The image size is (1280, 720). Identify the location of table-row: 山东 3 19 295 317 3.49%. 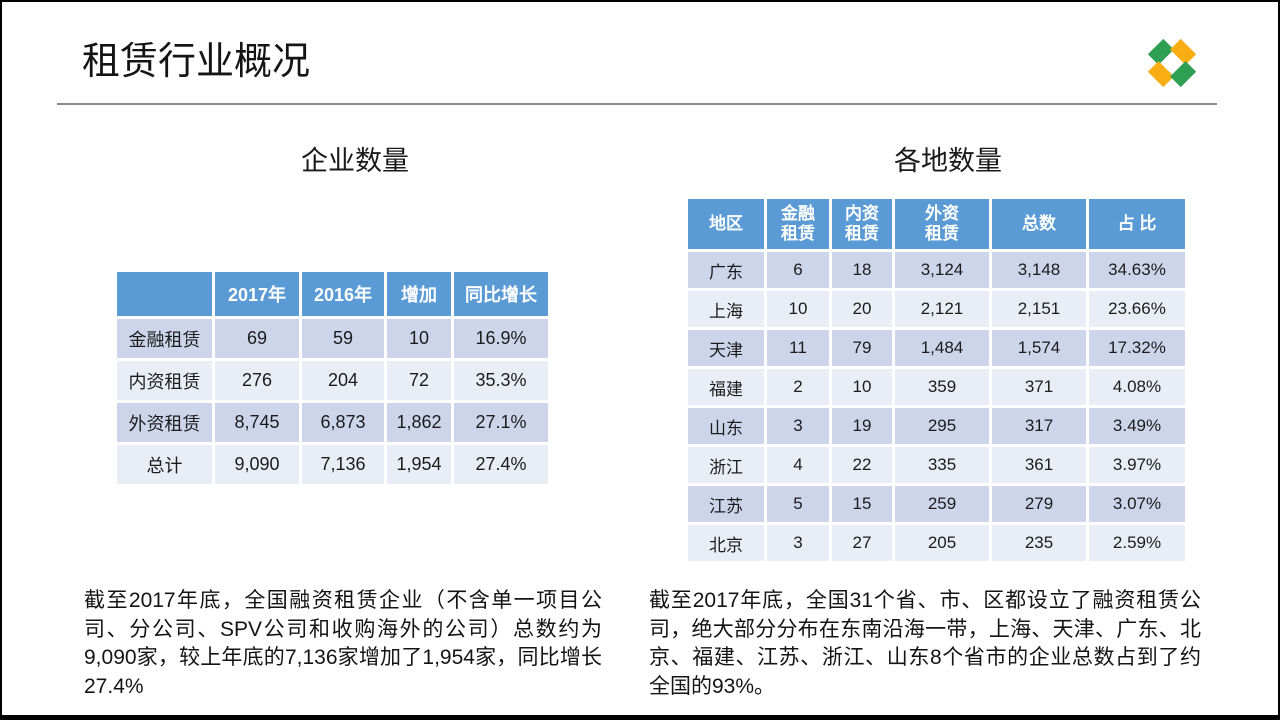
(936, 426).